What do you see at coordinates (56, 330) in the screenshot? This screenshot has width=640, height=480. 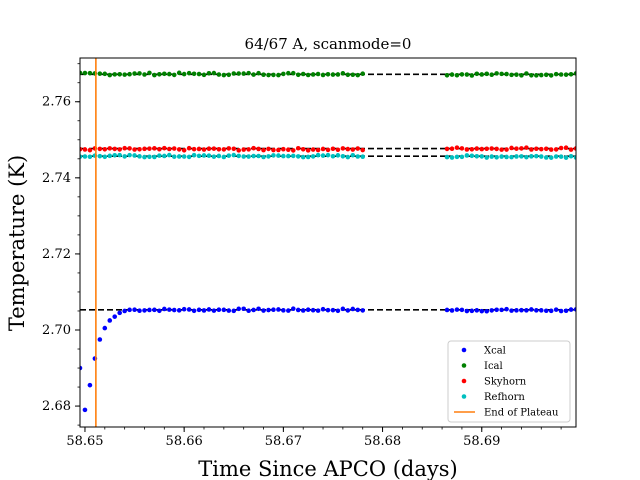 I see `y-tick-label: 2.70` at bounding box center [56, 330].